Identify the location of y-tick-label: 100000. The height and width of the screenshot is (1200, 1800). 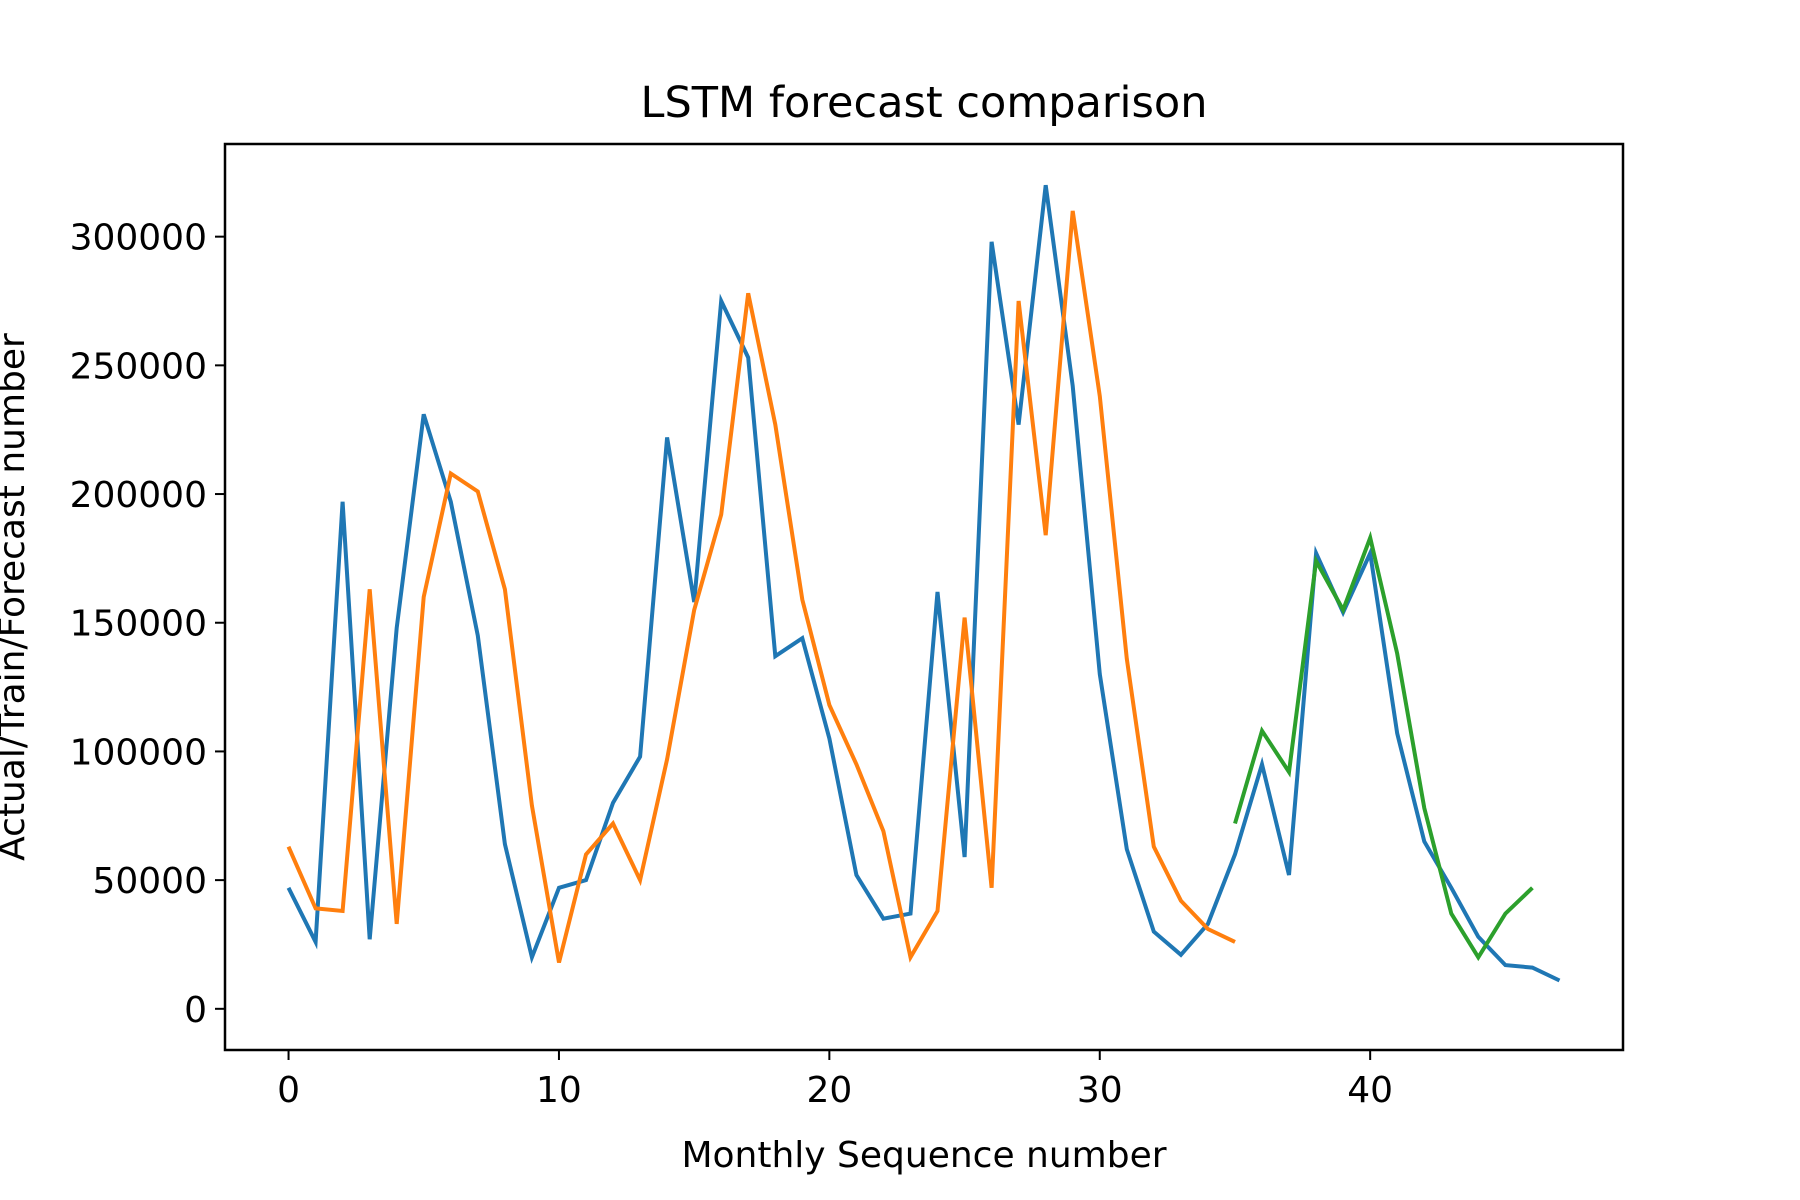
(138, 752).